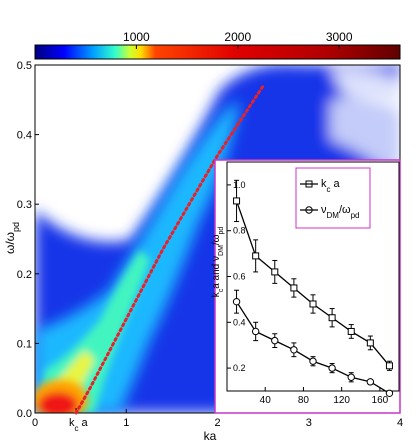 This screenshot has width=419, height=448. Describe the element at coordinates (237, 37) in the screenshot. I see `colorbar-tick-label: 2000` at that location.